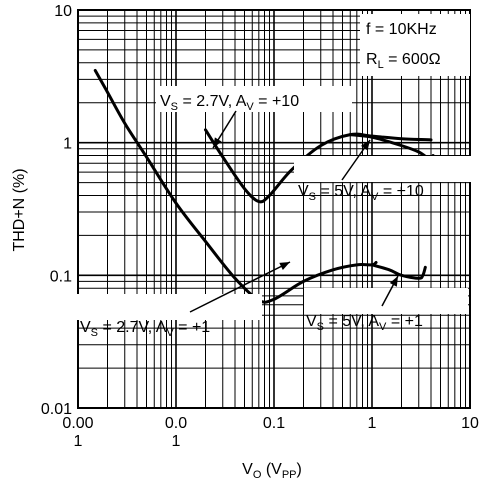  I want to click on svg-text: VS = 2.7V, AV = +10, so click(229, 103).